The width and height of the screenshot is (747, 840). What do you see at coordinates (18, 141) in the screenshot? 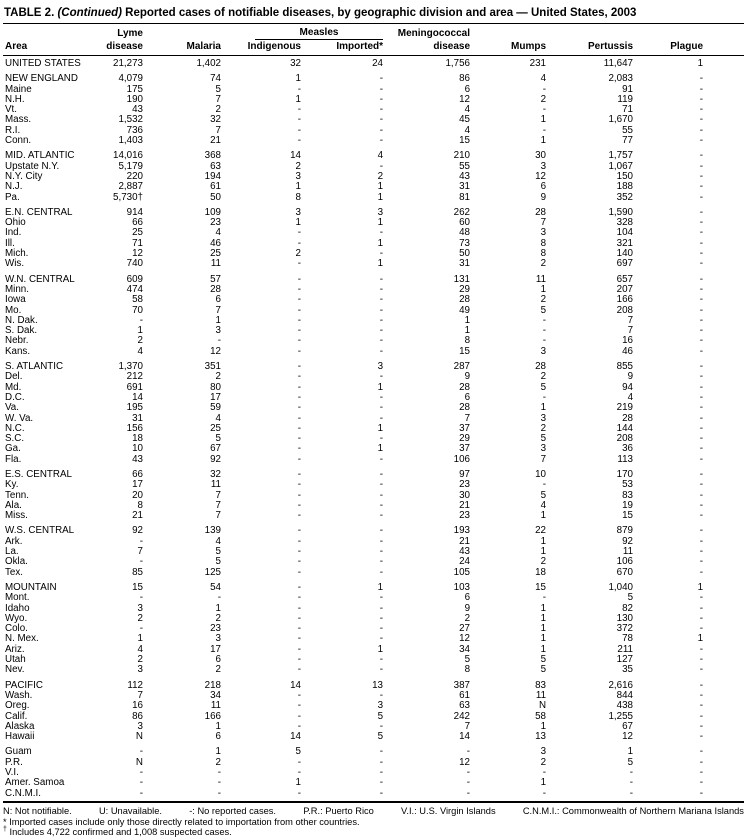
I see `area-cell: Conn.` at bounding box center [18, 141].